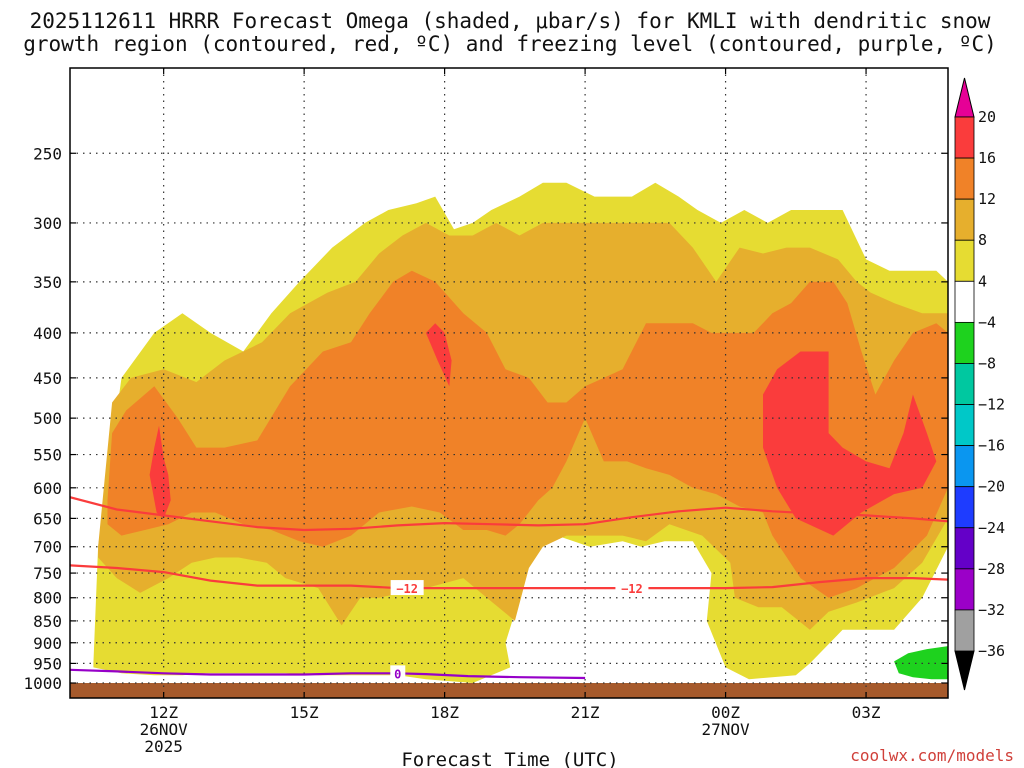 This screenshot has height=768, width=1024. What do you see at coordinates (991, 651) in the screenshot?
I see `colorbar-label--36: −36` at bounding box center [991, 651].